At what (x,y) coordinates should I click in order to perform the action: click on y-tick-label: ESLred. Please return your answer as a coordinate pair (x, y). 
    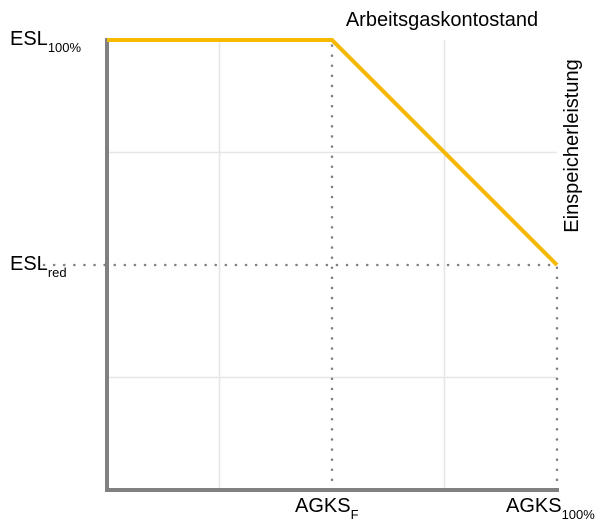
    Looking at the image, I should click on (38, 266).